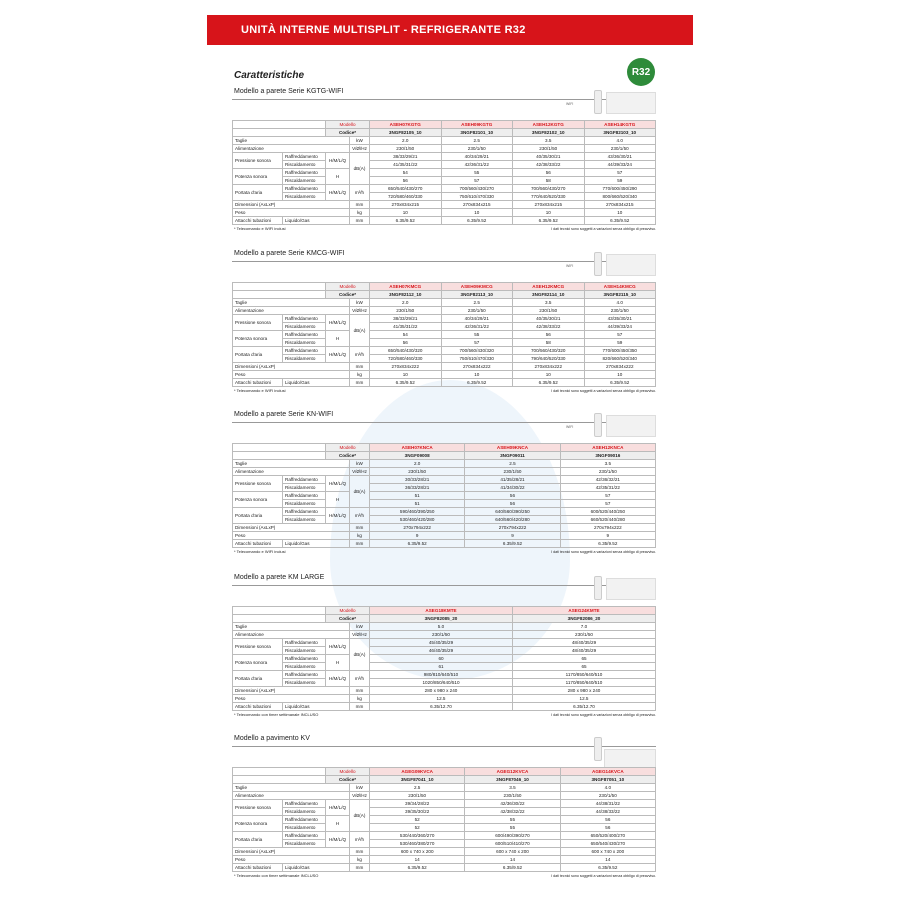  Describe the element at coordinates (584, 626) in the screenshot. I see `value-cell: 7.0` at that location.